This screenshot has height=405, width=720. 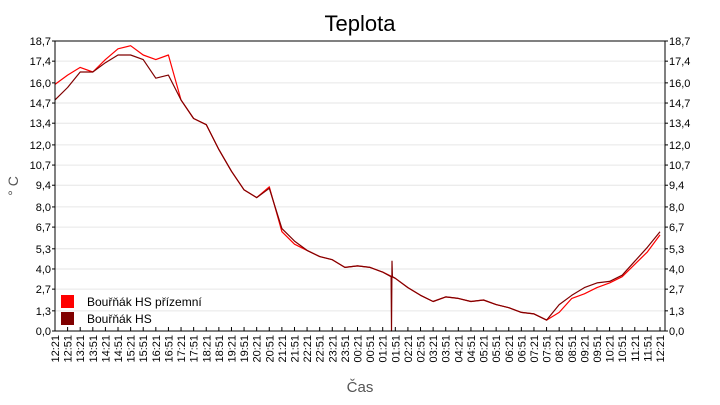 What do you see at coordinates (232, 349) in the screenshot?
I see `x-tick-label: 19:21` at bounding box center [232, 349].